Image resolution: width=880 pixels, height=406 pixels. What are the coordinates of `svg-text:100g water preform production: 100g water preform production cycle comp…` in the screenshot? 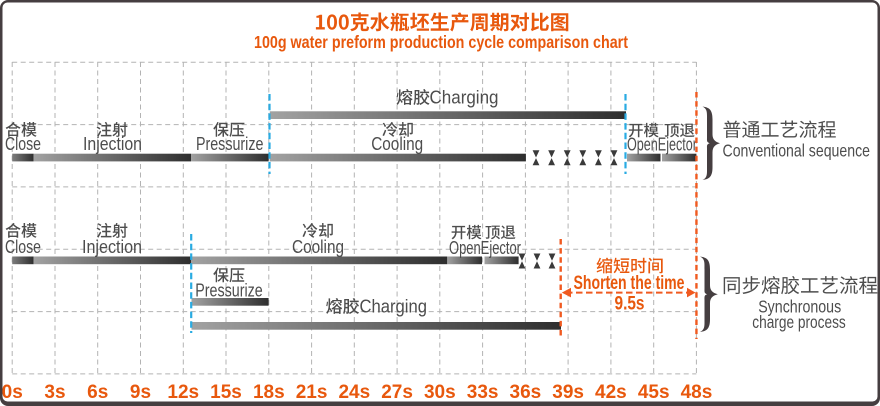 It's located at (441, 42).